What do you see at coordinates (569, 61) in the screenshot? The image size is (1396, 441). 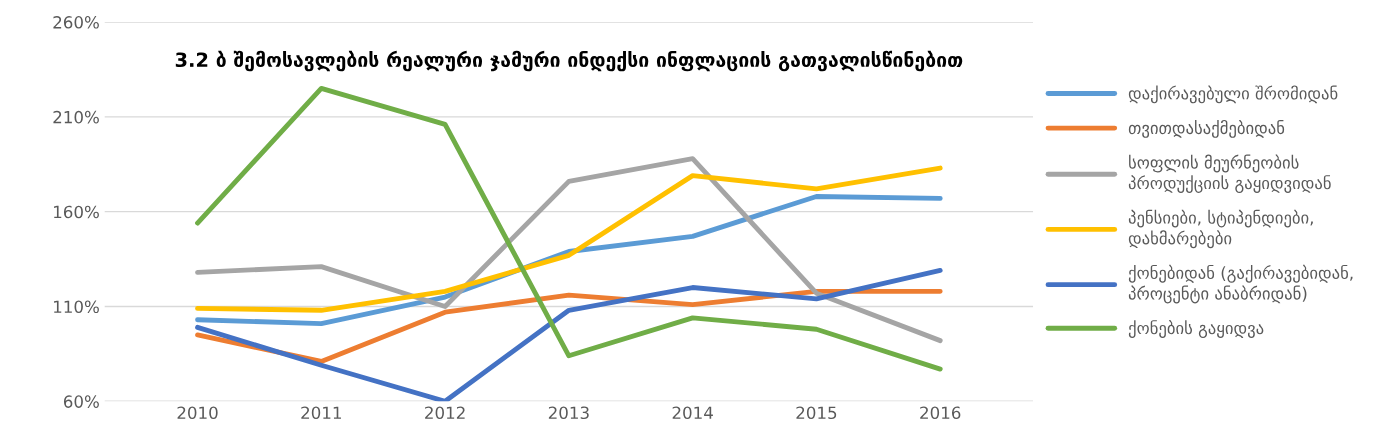 I see `text: 3.2 ბ შემოსავლების რეალური ჯამური ინდექსი ინფლაციის გათვალისწინებით` at bounding box center [569, 61].